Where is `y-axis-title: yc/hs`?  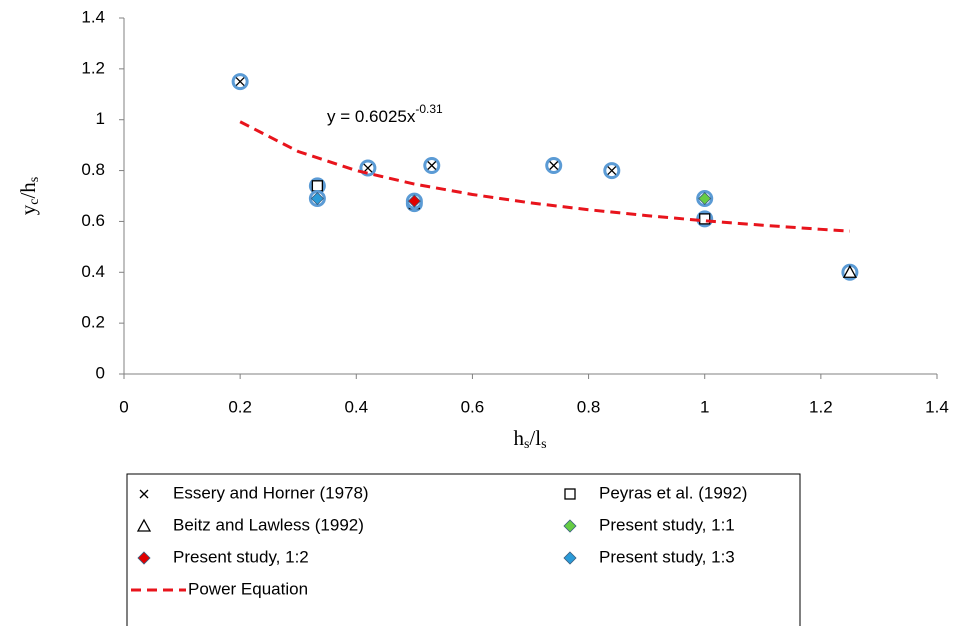
y-axis-title: yc/hs is located at coordinates (29, 196).